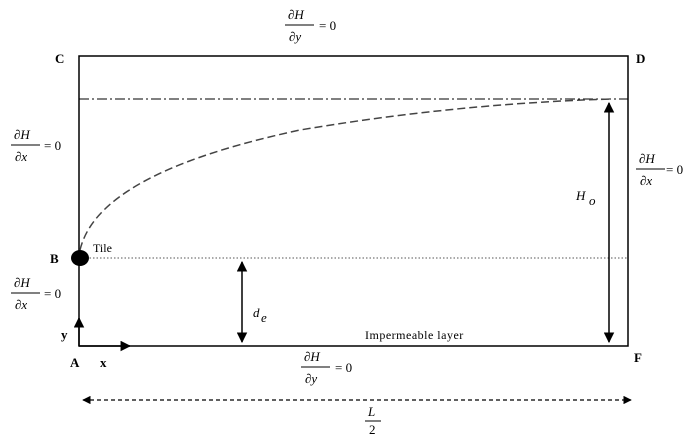  What do you see at coordinates (640, 58) in the screenshot?
I see `point-label-d: D` at bounding box center [640, 58].